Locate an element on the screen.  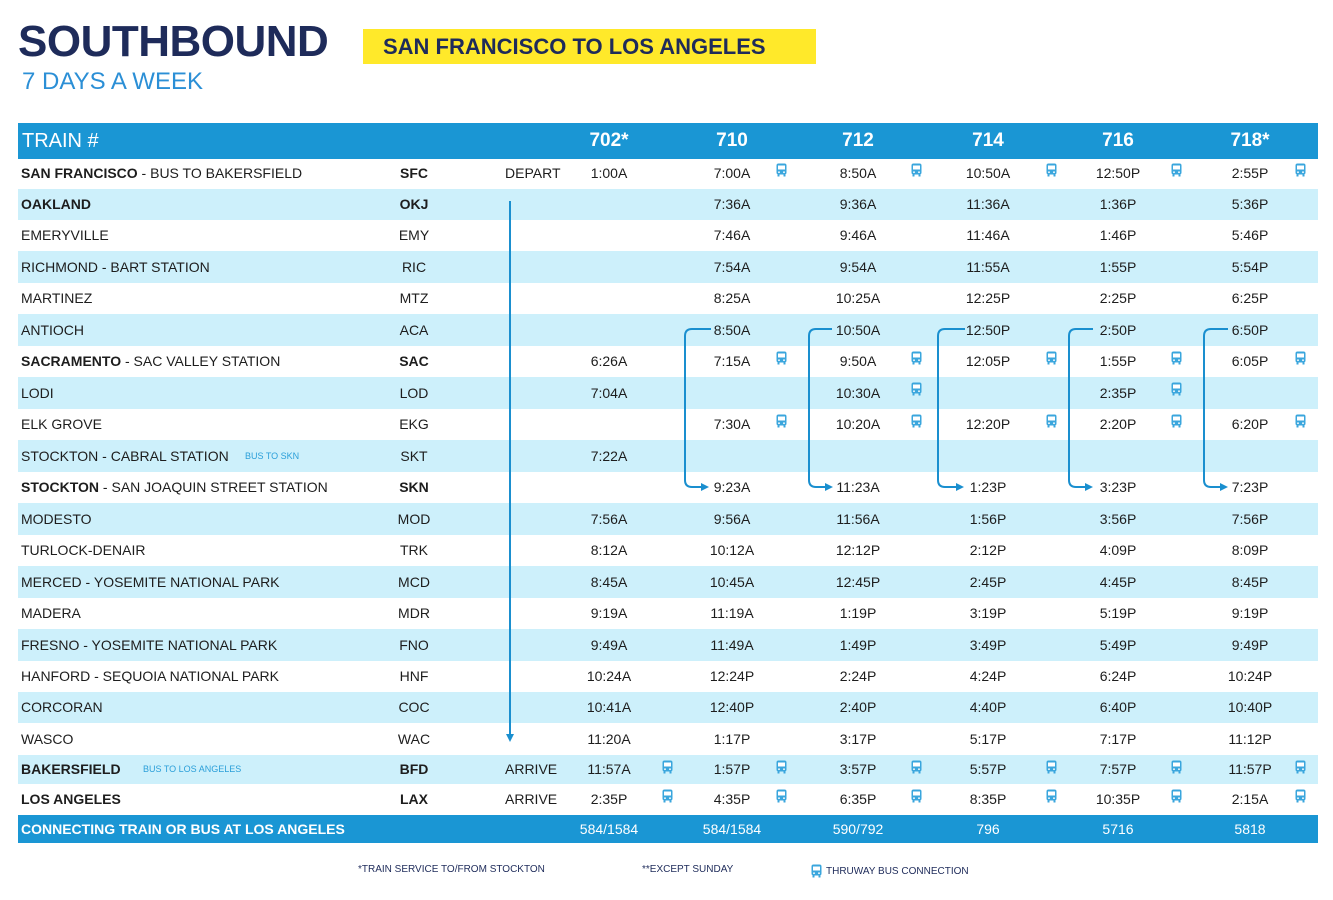
departure-time: 8:12A is located at coordinates (609, 550).